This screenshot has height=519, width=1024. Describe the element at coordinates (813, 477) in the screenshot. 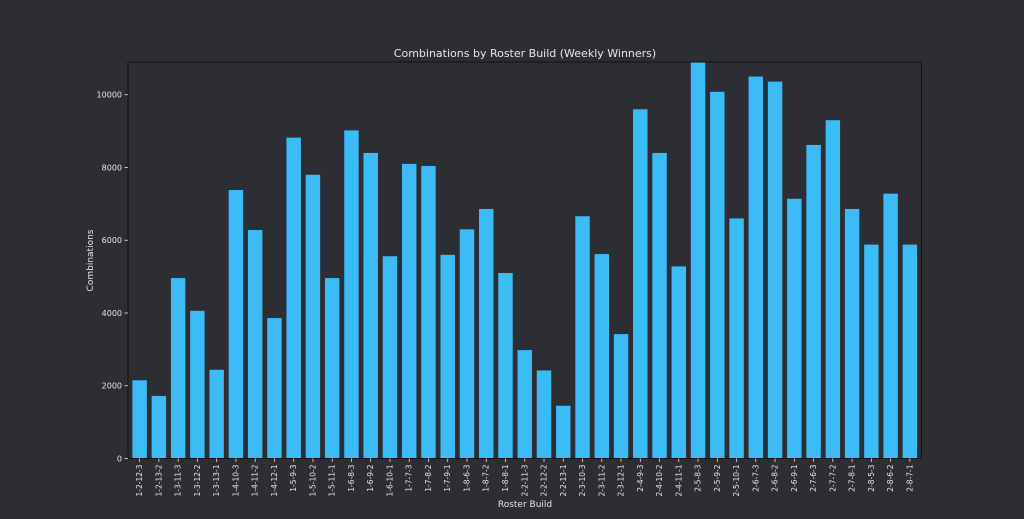

I see `x-tick-label: 2-7-6-3` at that location.